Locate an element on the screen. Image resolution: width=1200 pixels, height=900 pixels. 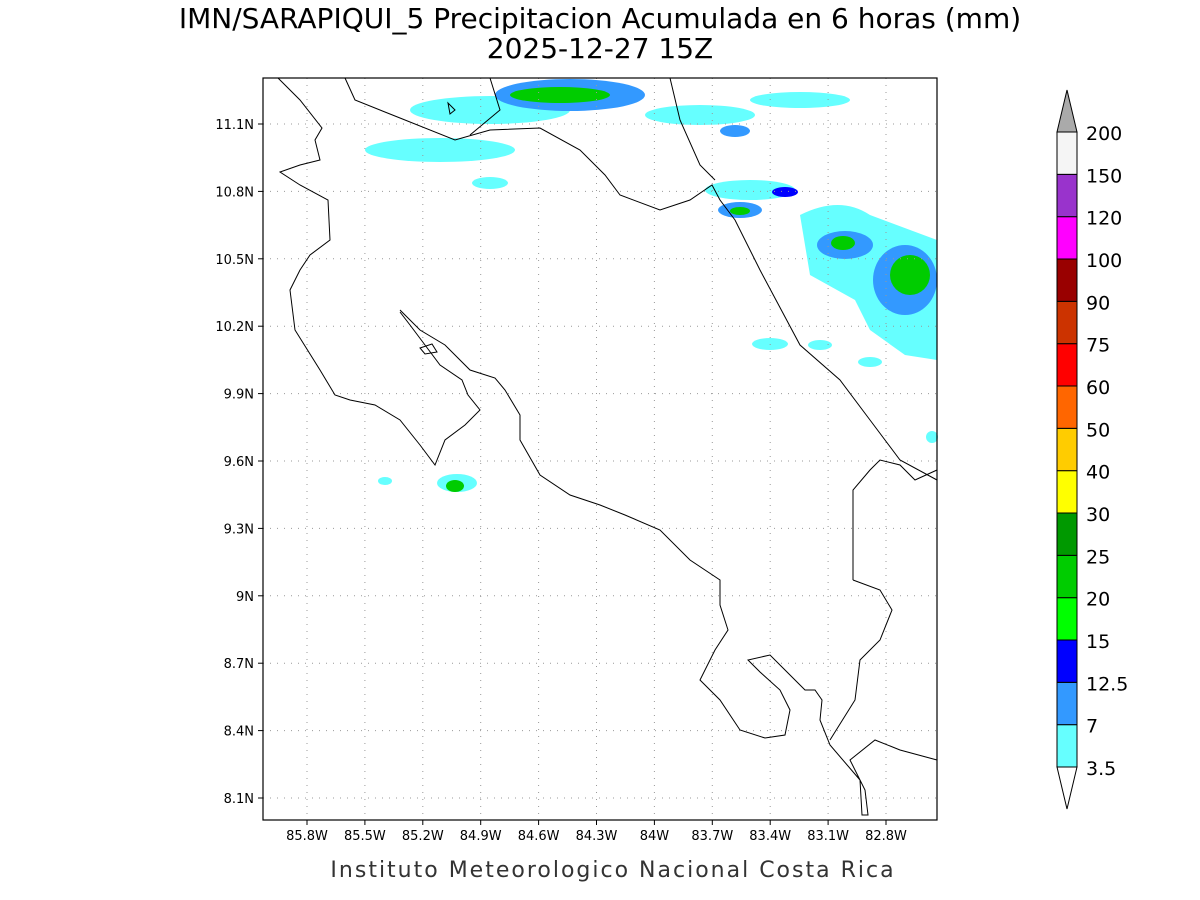
lon-tick-label: 85.5W is located at coordinates (365, 836).